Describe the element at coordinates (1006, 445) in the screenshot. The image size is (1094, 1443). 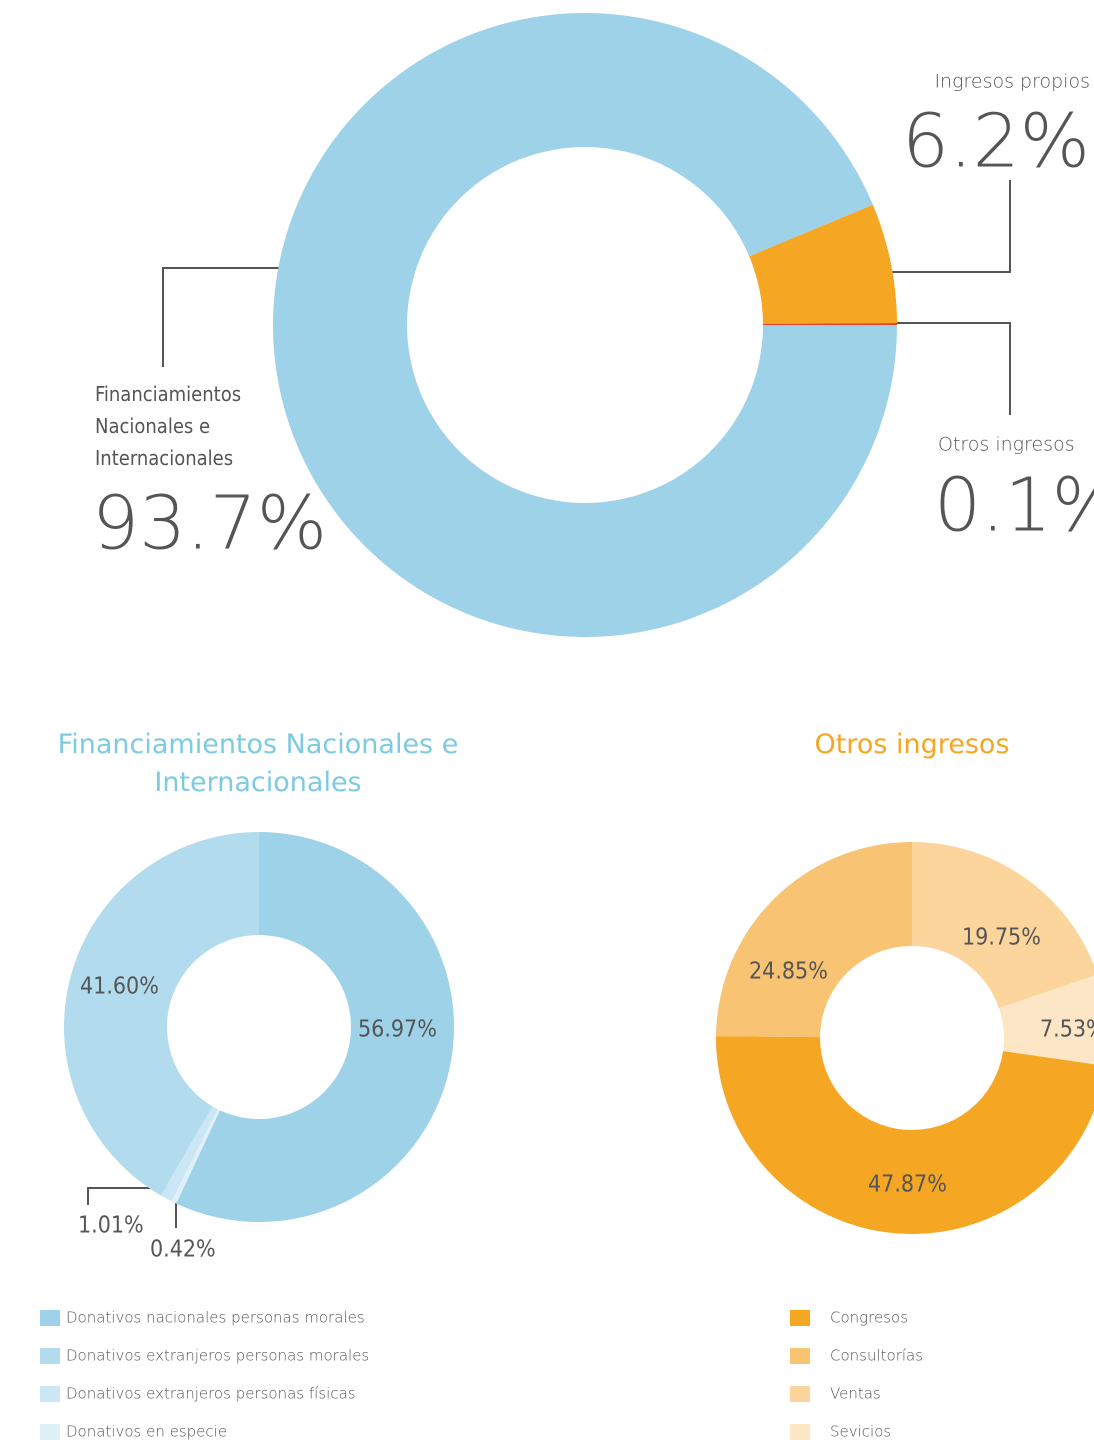
I see `category-label: Otros ingresos` at that location.